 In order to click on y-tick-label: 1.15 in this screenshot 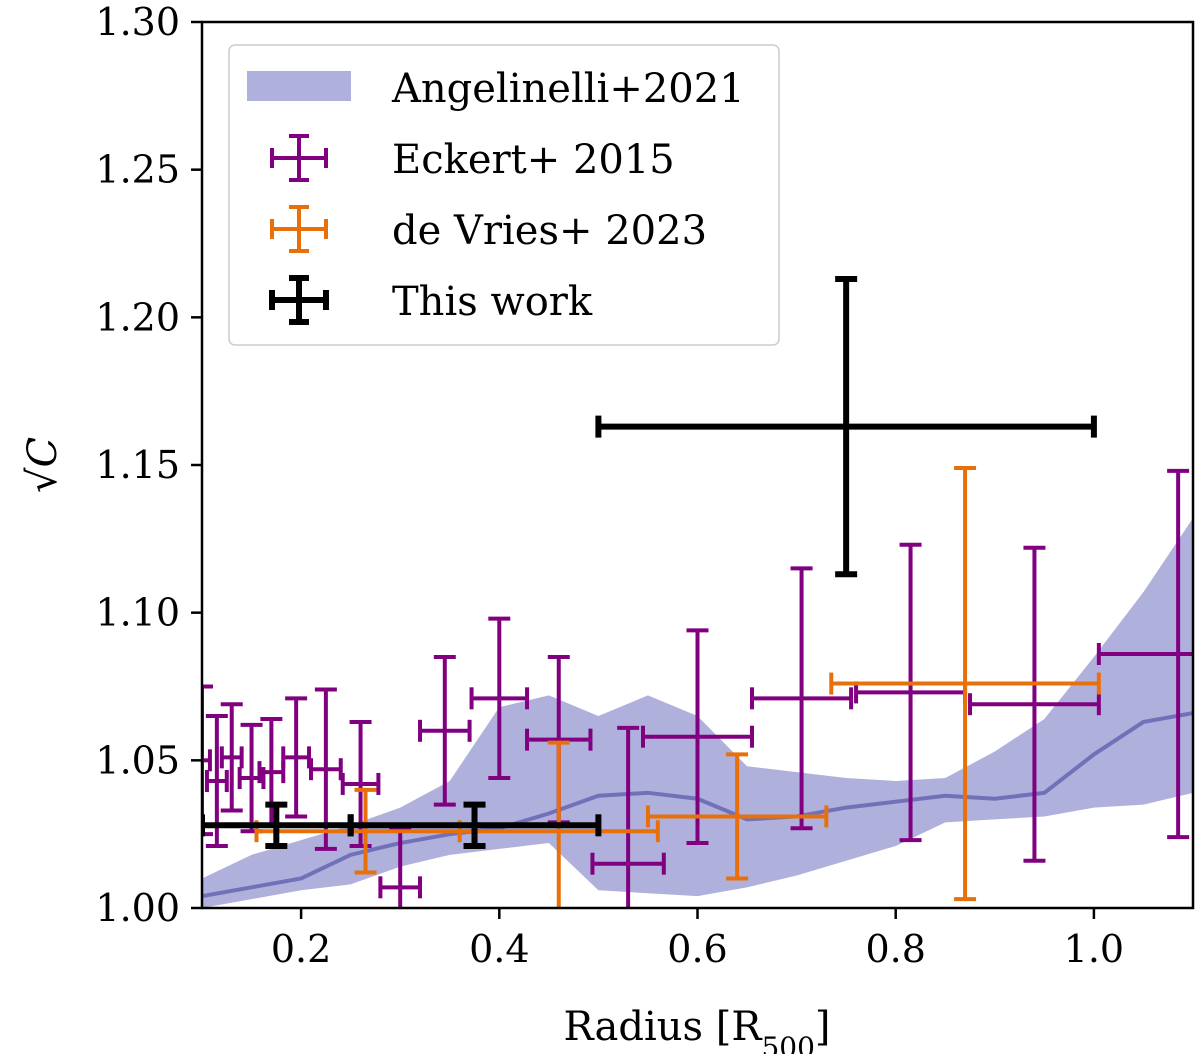, I will do `click(137, 465)`.